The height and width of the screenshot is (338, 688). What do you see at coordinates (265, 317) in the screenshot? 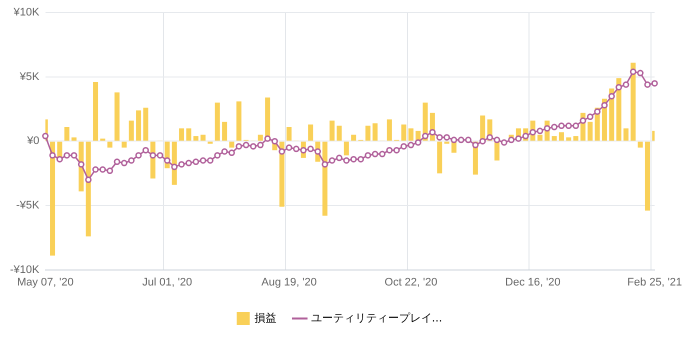
I see `legend-label: 損益` at bounding box center [265, 317].